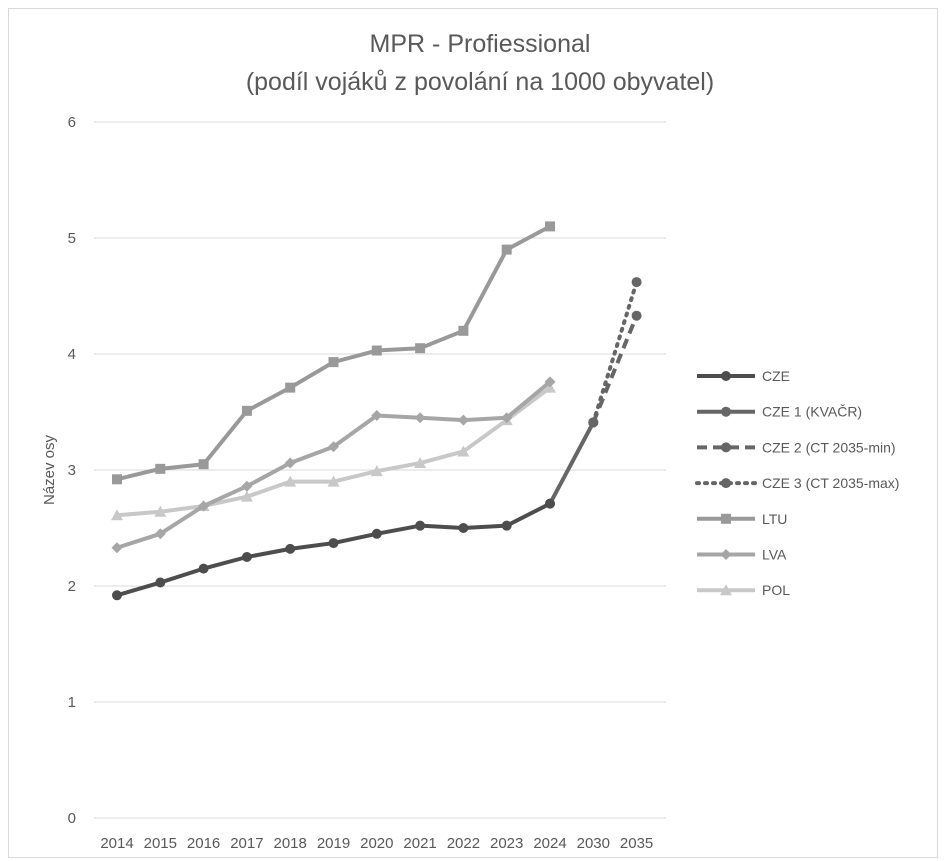  I want to click on legend-label: LTU, so click(774, 519).